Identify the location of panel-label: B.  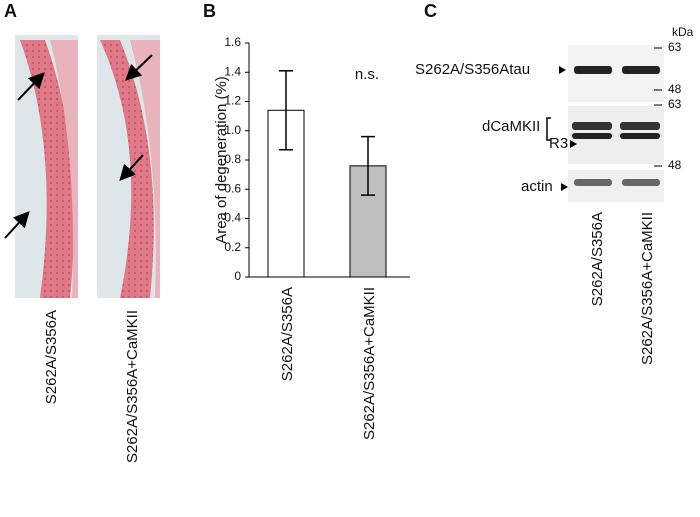
(209, 11).